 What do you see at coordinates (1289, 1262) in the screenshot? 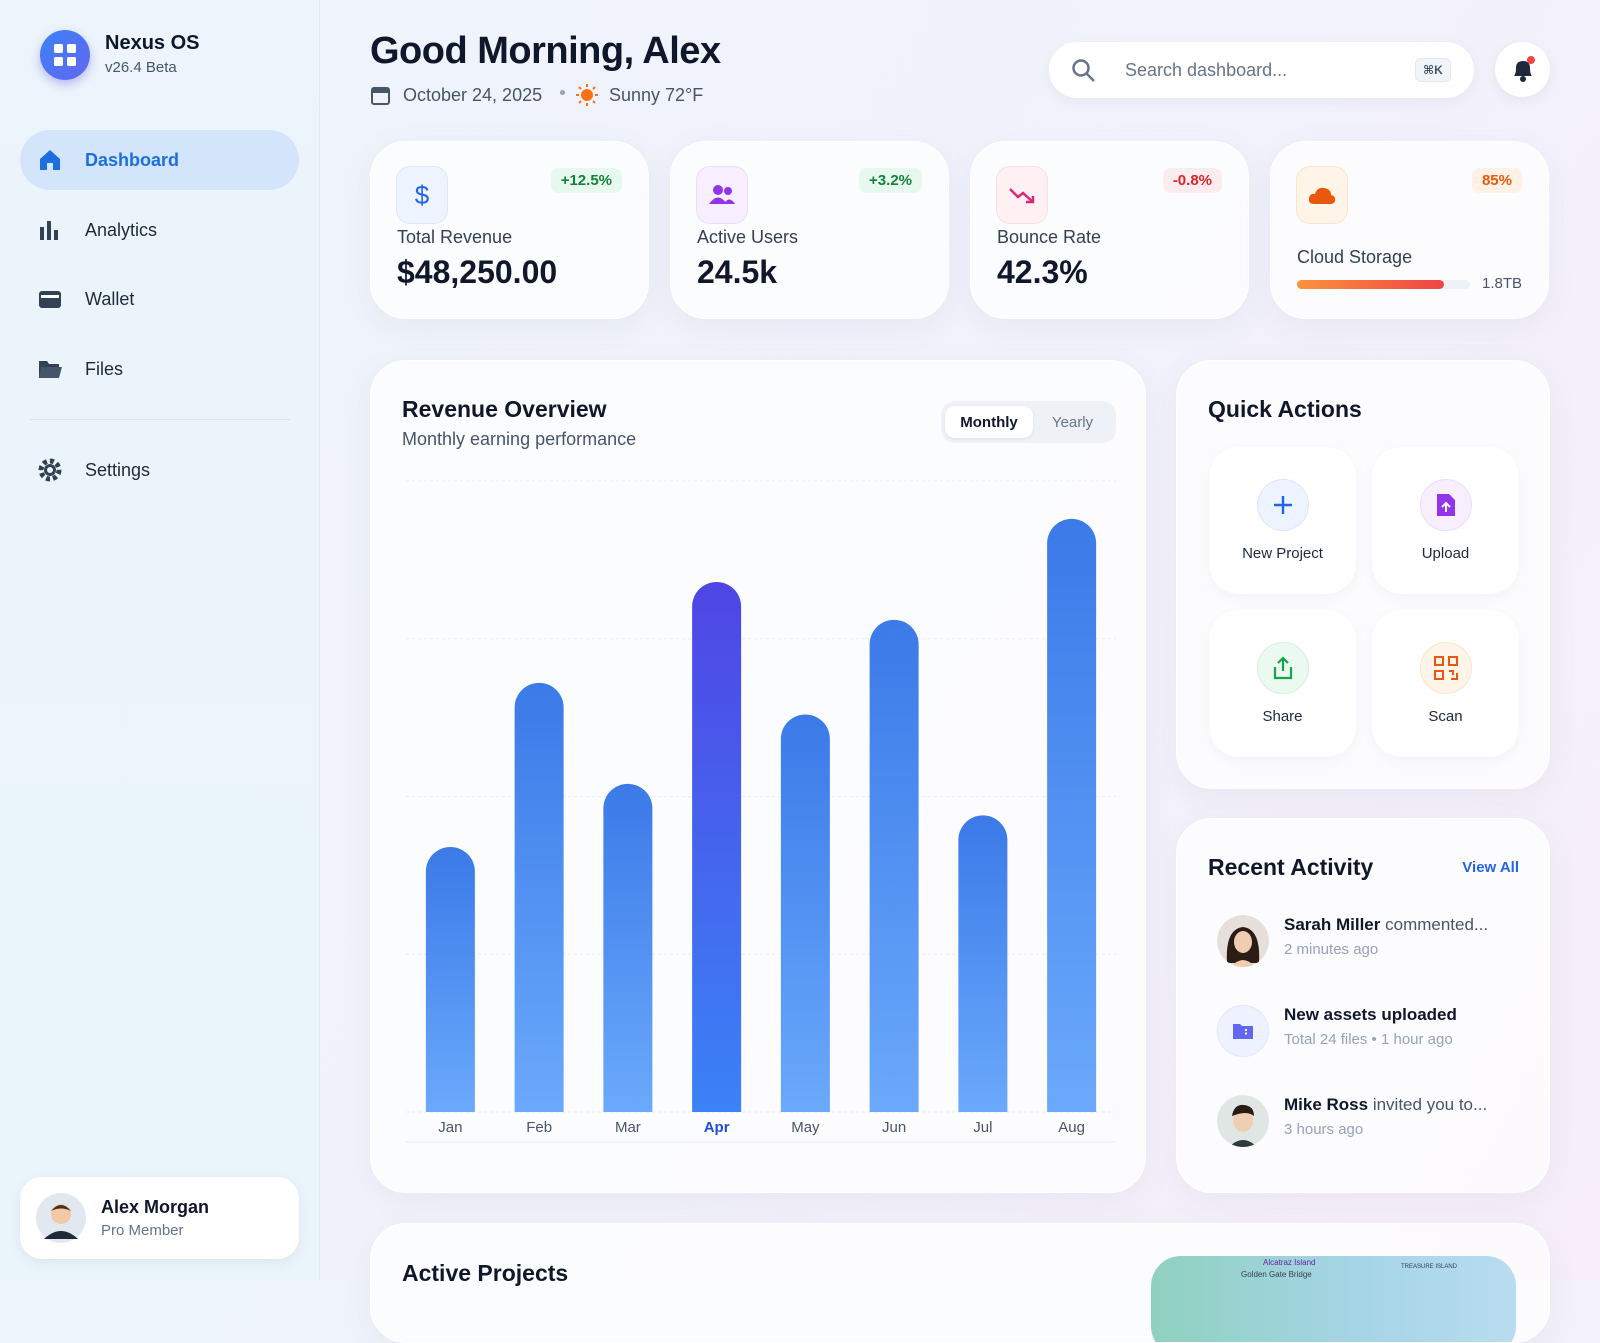
I see `map-label: Alcatraz Island` at bounding box center [1289, 1262].